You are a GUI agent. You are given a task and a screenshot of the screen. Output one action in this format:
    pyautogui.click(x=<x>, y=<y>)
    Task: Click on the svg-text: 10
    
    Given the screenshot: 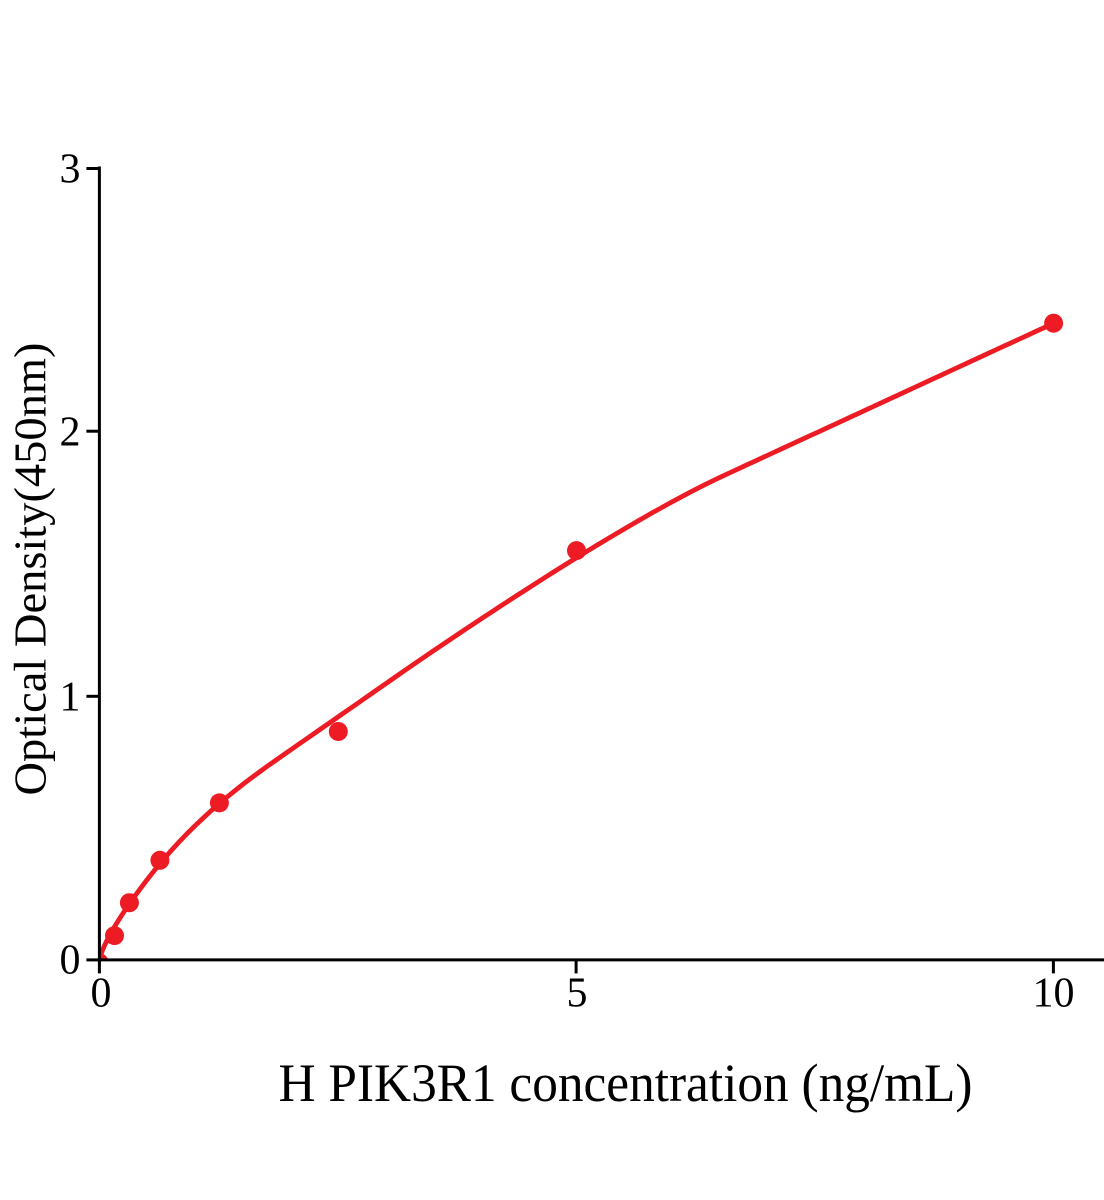 What is the action you would take?
    pyautogui.click(x=1054, y=994)
    